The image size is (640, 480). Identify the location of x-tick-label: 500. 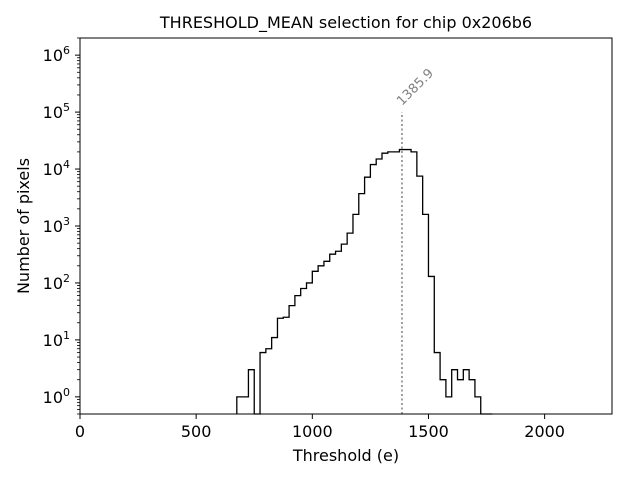
(196, 431).